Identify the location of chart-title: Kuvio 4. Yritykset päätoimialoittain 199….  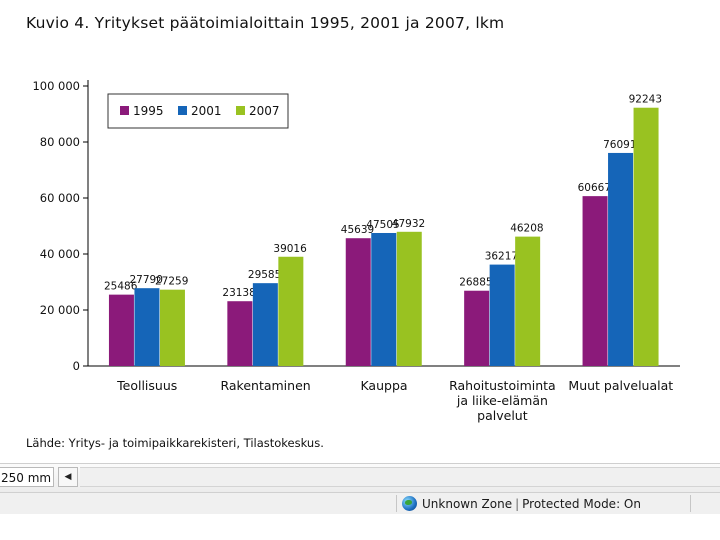
(265, 23).